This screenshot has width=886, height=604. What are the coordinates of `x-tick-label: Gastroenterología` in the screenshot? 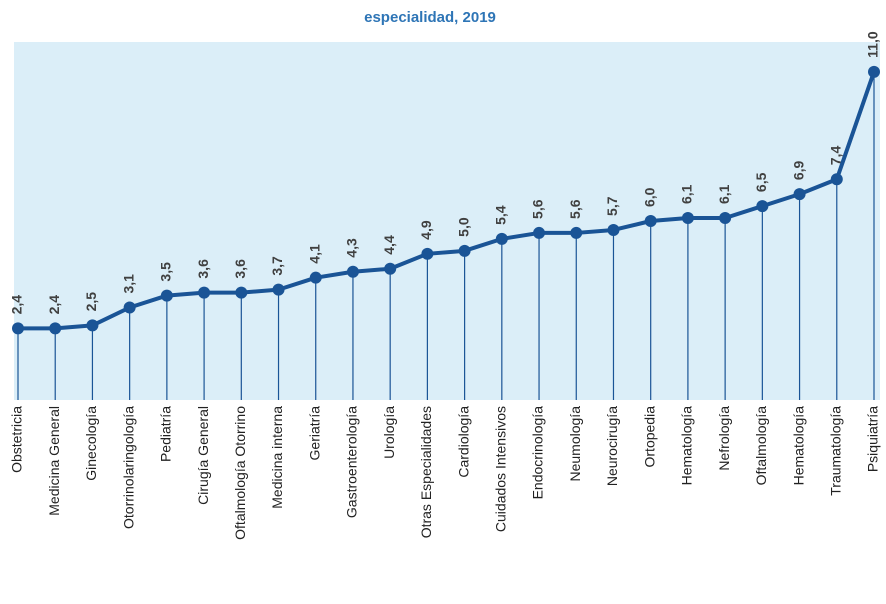 It's located at (352, 462).